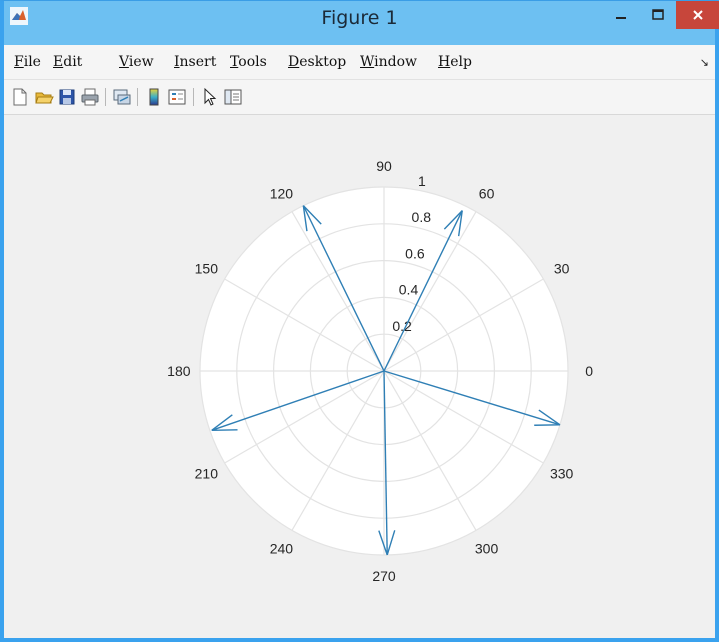 This screenshot has height=642, width=719. Describe the element at coordinates (44, 97) in the screenshot. I see `open-file-icon` at that location.